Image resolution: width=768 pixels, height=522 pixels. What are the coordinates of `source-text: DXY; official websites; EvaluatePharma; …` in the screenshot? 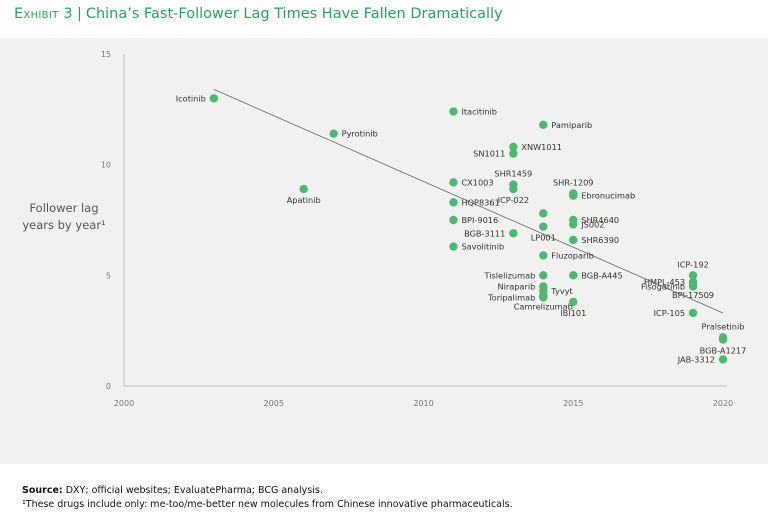 It's located at (192, 490).